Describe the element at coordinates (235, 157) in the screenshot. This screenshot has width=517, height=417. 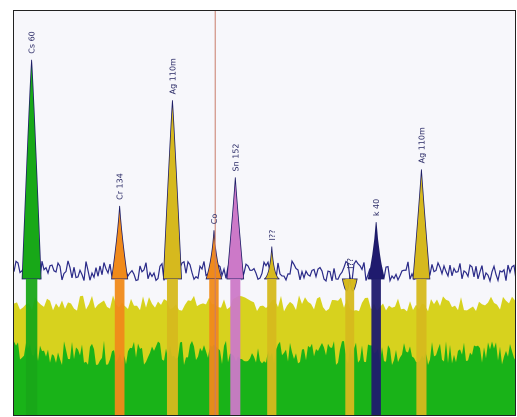
I see `peak-label-4: Sn 152` at that location.